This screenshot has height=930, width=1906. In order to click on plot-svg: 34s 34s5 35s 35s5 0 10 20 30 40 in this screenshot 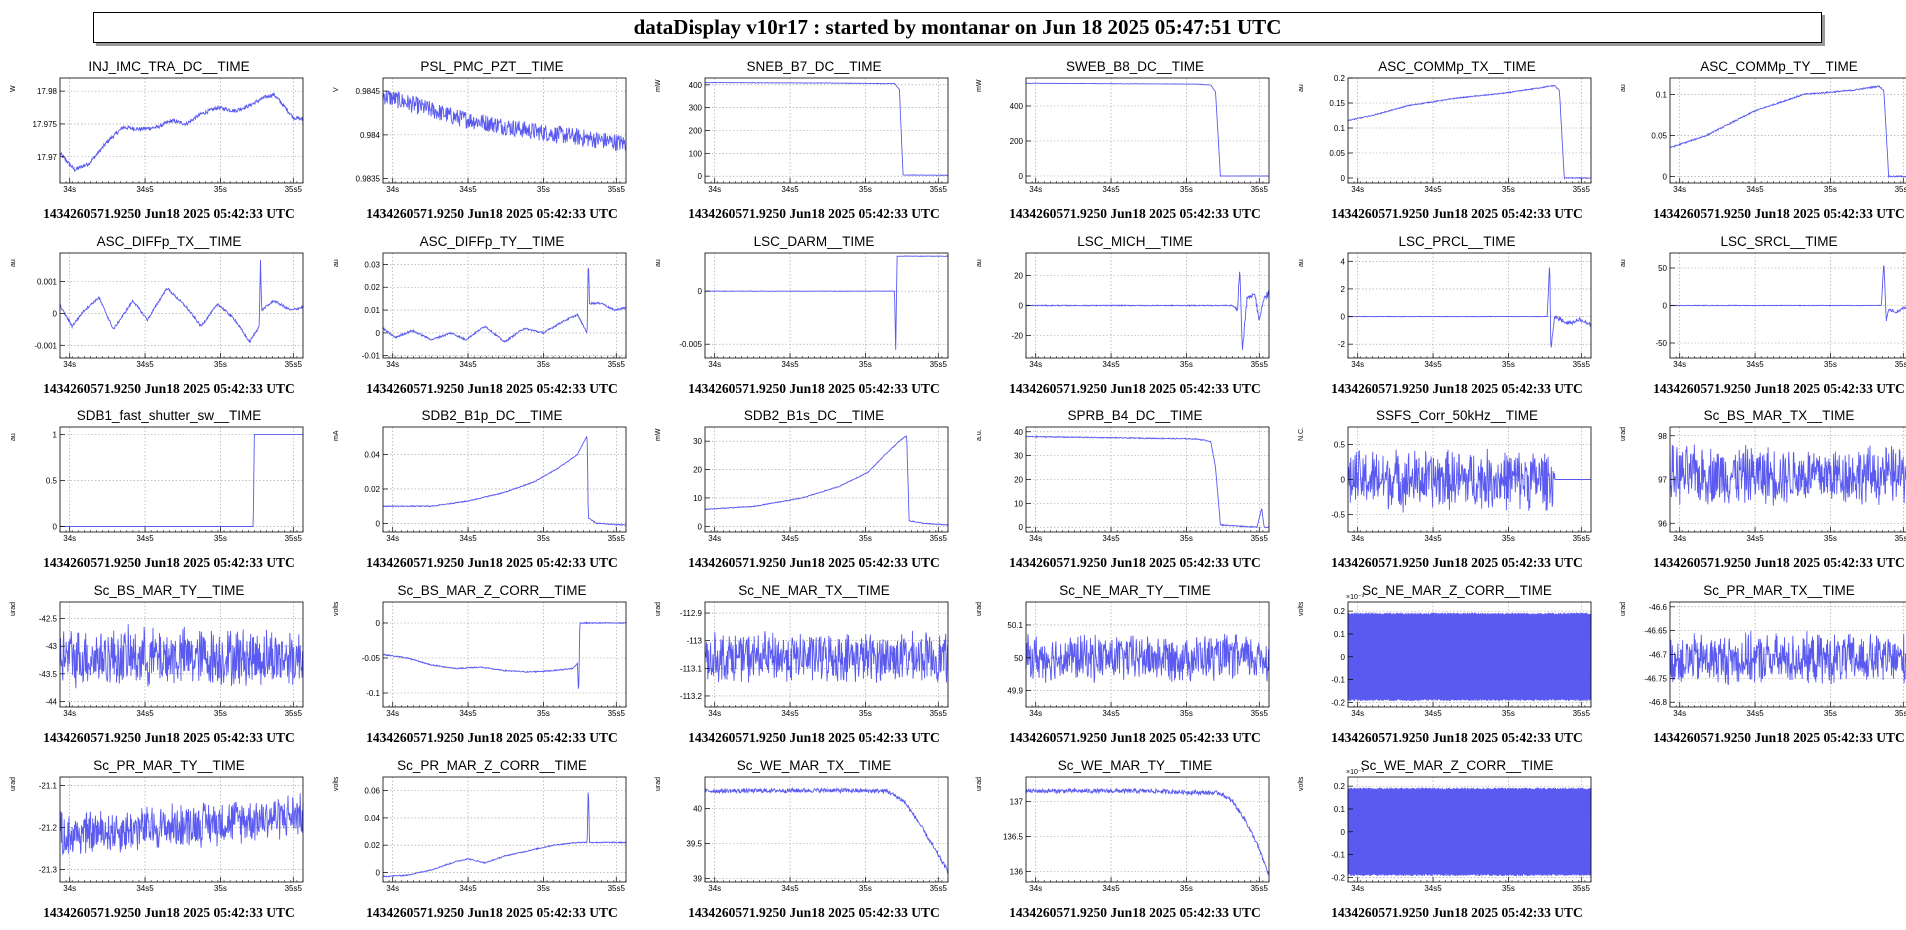, I will do `click(1142, 484)`.